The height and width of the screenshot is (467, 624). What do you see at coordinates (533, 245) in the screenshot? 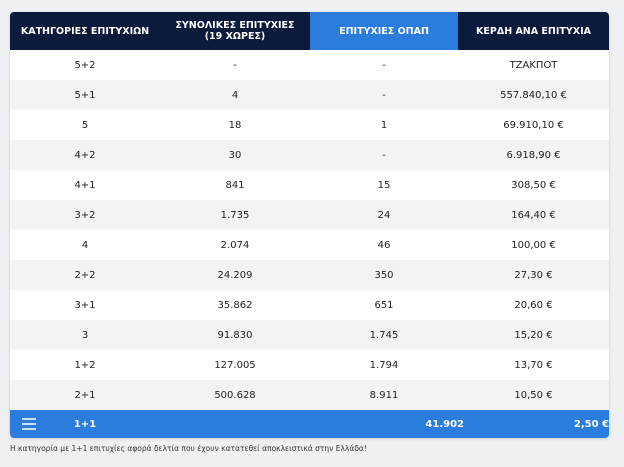
I see `cell: 100,00 €` at bounding box center [533, 245].